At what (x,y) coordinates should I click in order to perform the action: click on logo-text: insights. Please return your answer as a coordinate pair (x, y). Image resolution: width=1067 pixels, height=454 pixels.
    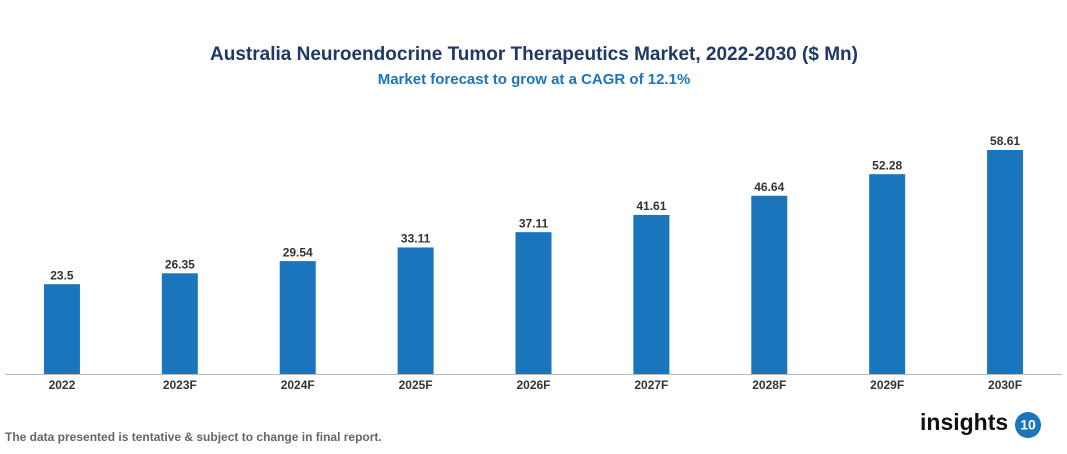
    Looking at the image, I should click on (964, 422).